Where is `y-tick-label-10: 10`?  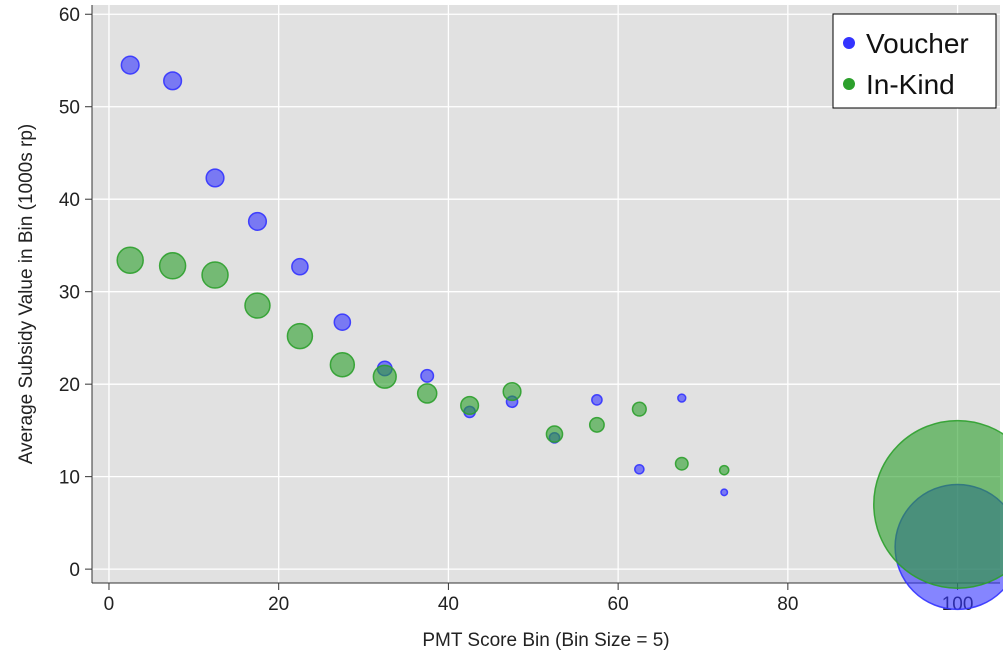 y-tick-label-10: 10 is located at coordinates (69, 478).